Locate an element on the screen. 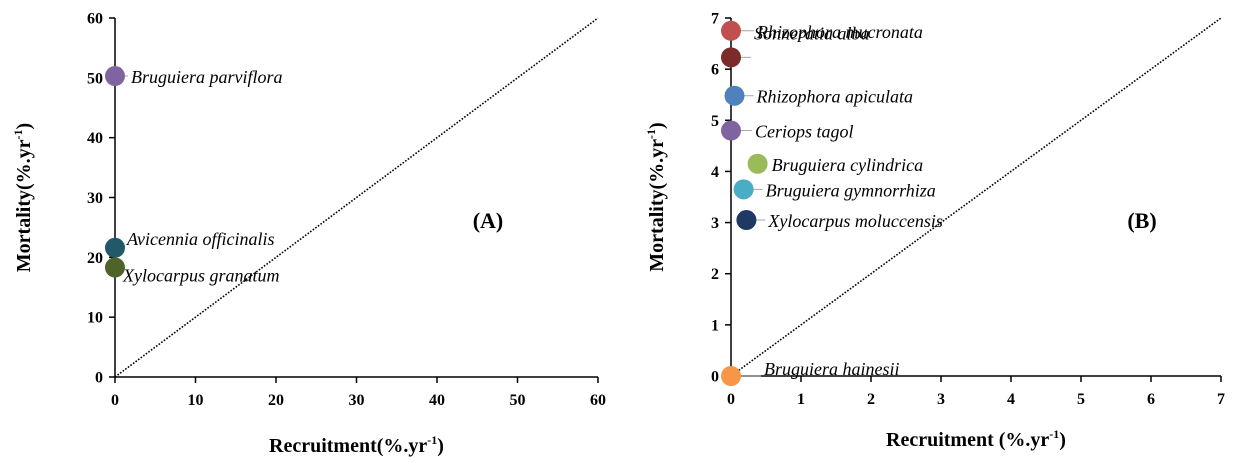 This screenshot has height=463, width=1234. x-axis-label: Recruitment(%.yr-1) is located at coordinates (356, 445).